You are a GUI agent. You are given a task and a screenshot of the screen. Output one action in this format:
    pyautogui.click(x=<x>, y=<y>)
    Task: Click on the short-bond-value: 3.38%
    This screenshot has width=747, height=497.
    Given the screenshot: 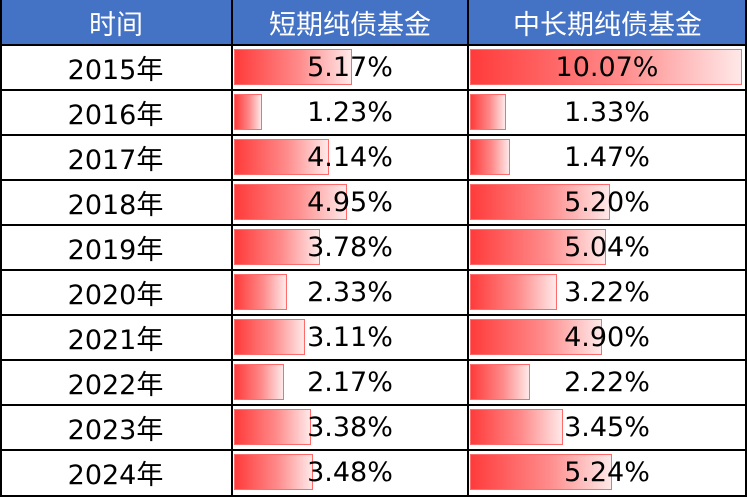 What is the action you would take?
    pyautogui.click(x=350, y=427)
    